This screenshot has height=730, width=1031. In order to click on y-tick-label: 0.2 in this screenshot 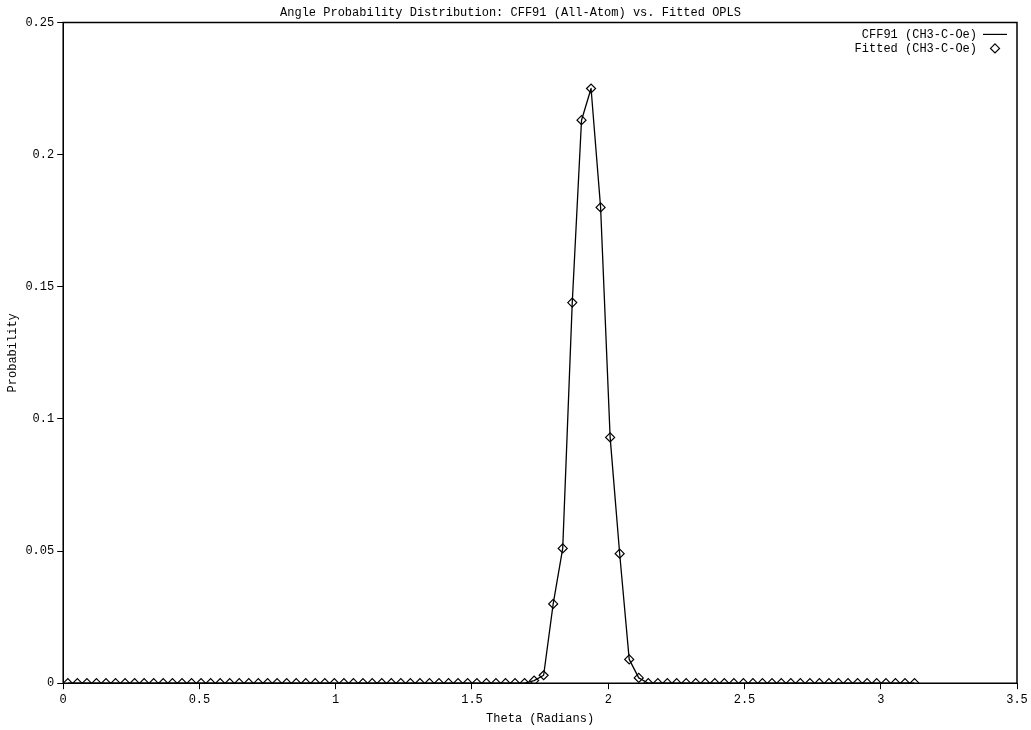, I will do `click(43, 154)`.